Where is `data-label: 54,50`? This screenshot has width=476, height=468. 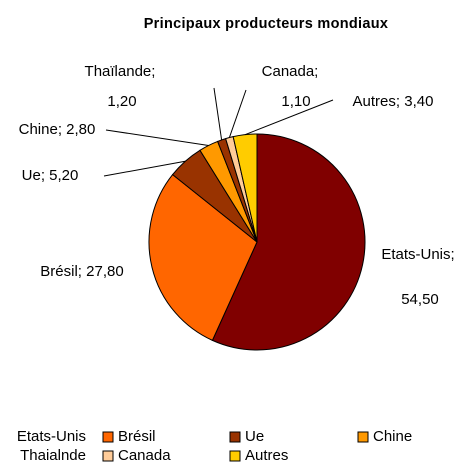
data-label: 54,50 is located at coordinates (420, 299).